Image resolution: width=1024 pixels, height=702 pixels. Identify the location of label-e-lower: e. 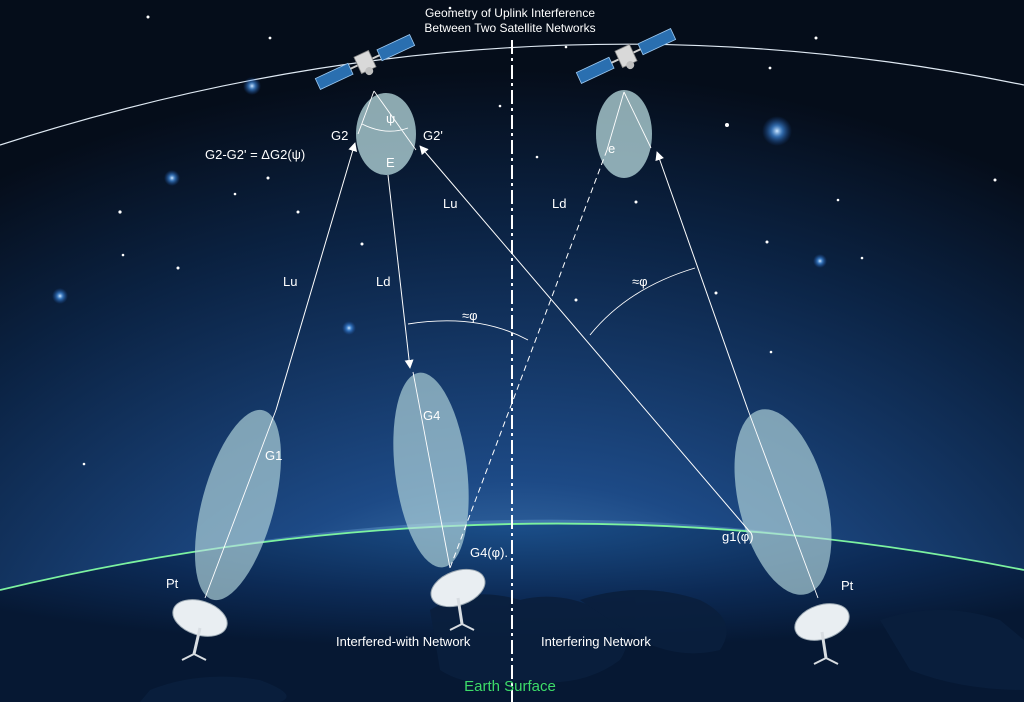
(611, 148).